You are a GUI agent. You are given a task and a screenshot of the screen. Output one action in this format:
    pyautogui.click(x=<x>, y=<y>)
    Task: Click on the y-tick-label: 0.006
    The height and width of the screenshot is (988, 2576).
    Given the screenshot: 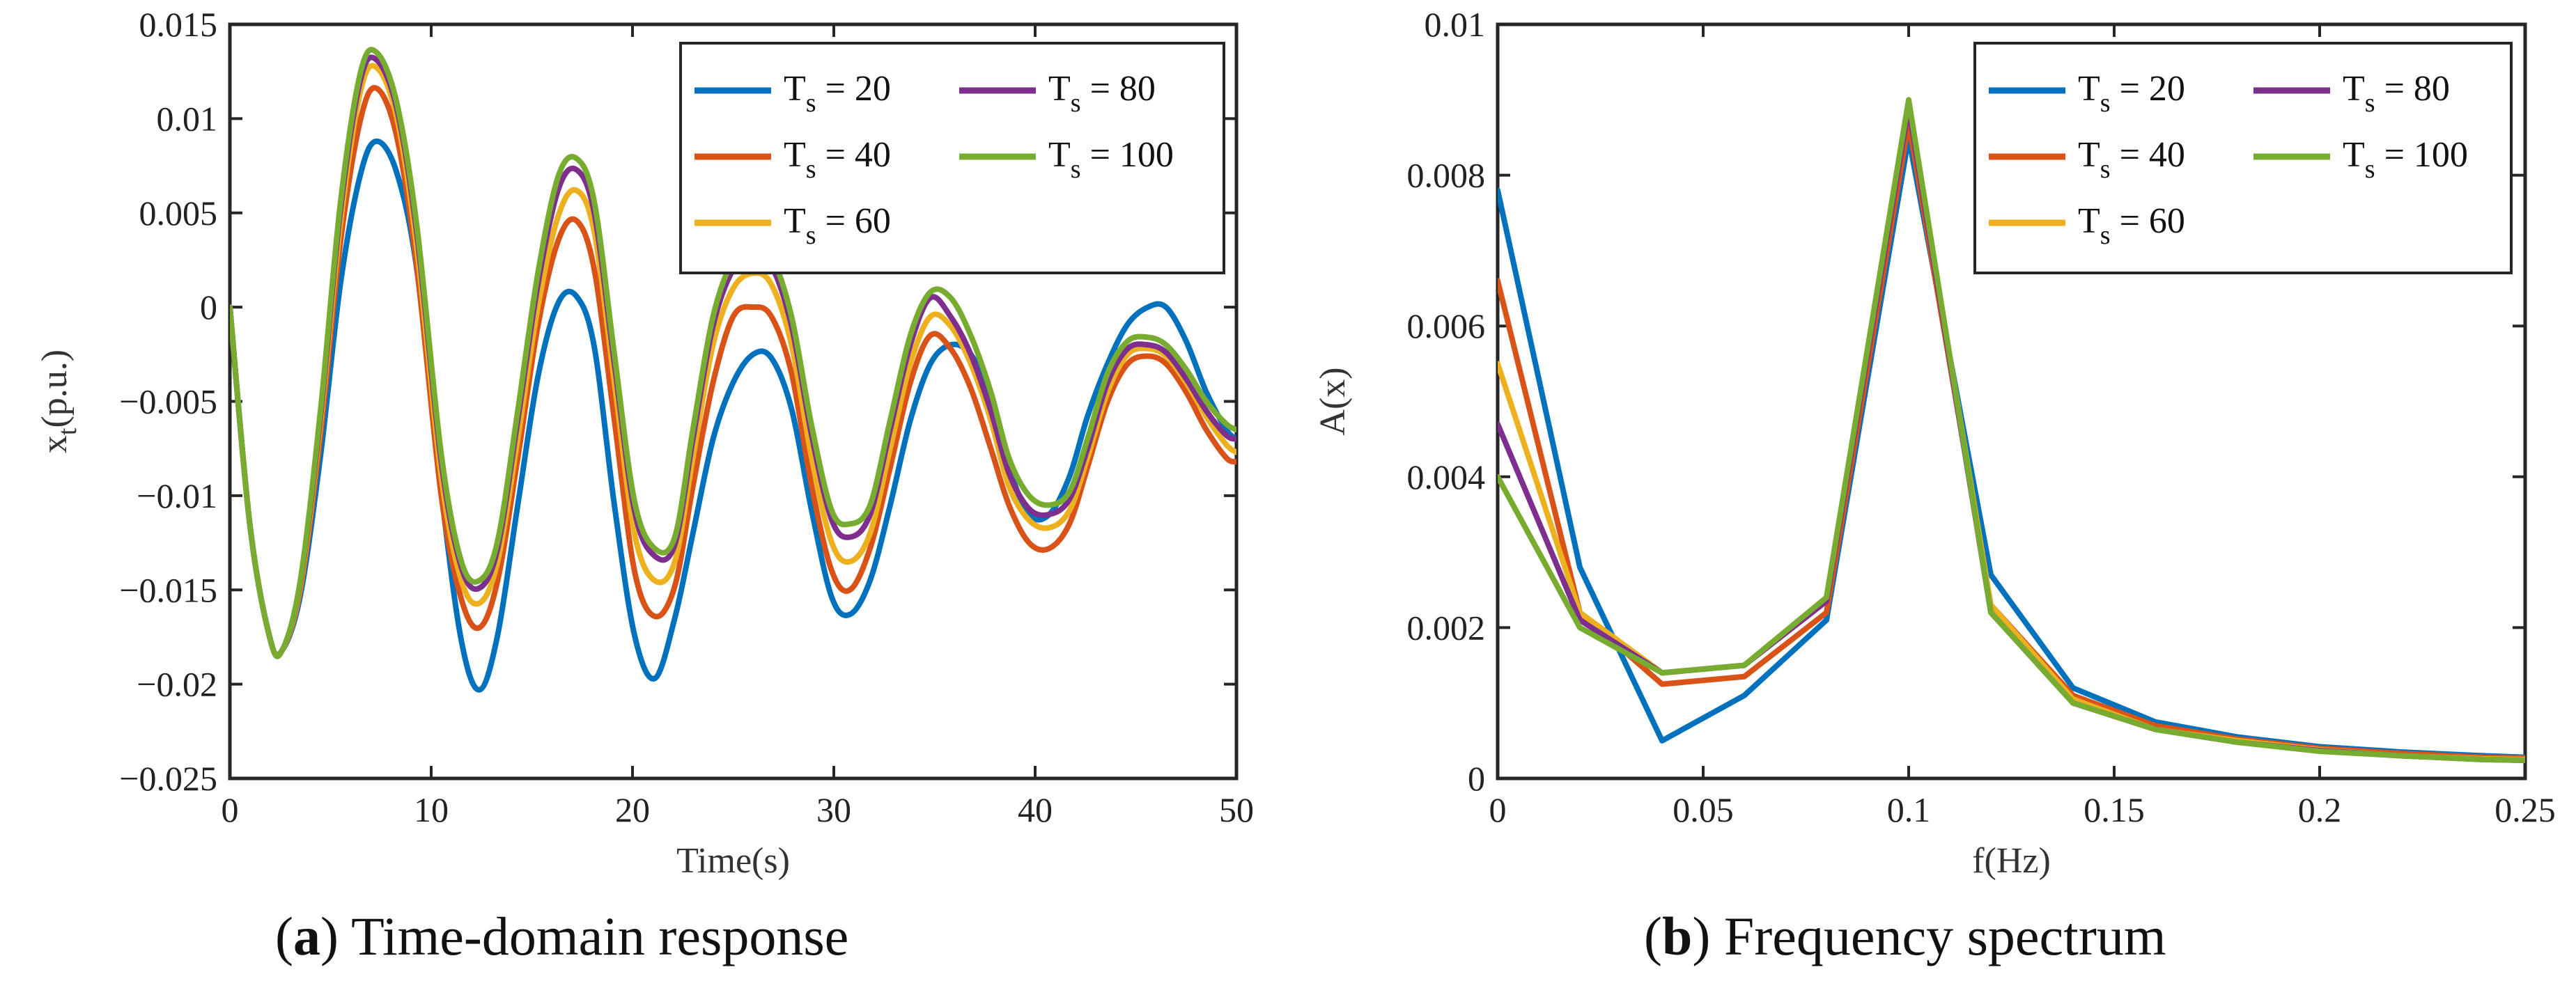 What is the action you would take?
    pyautogui.click(x=1446, y=325)
    